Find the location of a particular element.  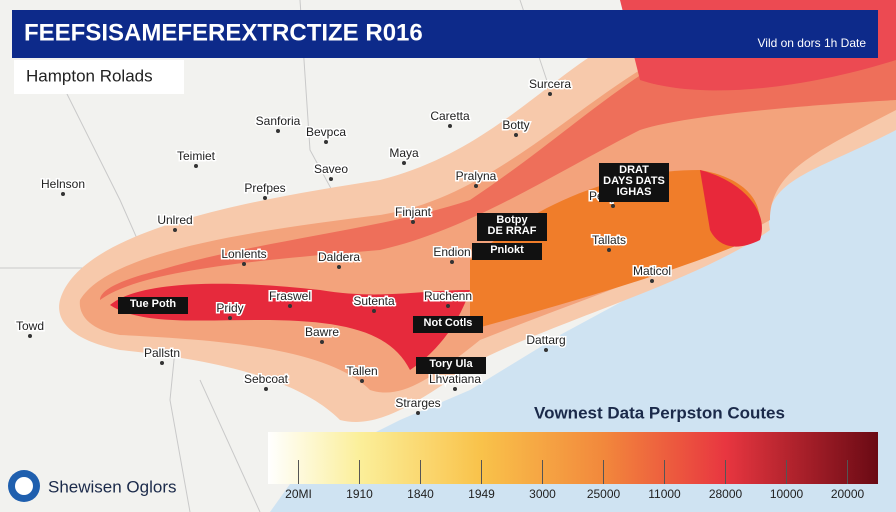

place-label: Saveo is located at coordinates (331, 169).